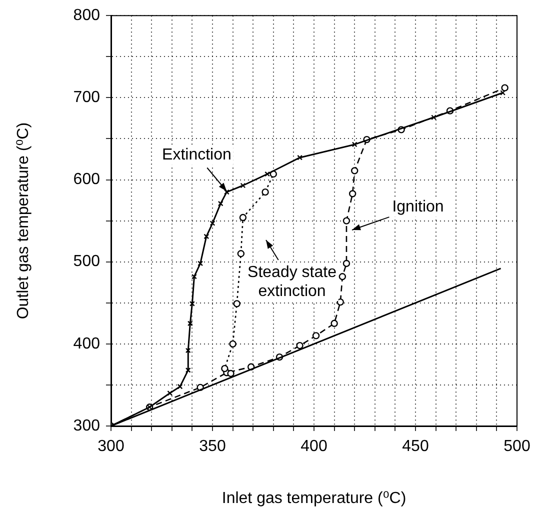 The width and height of the screenshot is (539, 514). What do you see at coordinates (418, 207) in the screenshot?
I see `annotation: Ignition` at bounding box center [418, 207].